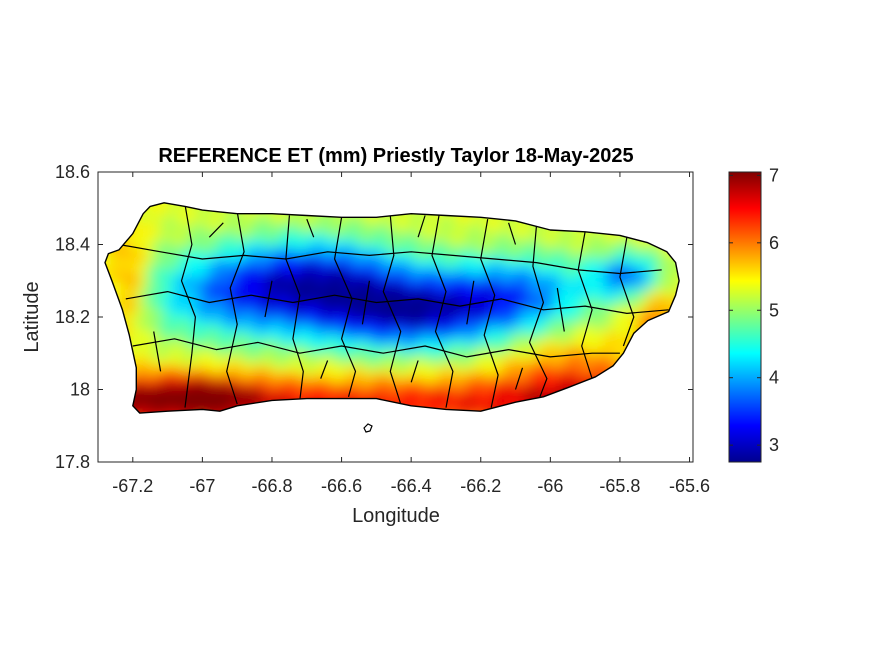 The image size is (875, 656). Describe the element at coordinates (550, 486) in the screenshot. I see `x-tick-label: -66` at that location.